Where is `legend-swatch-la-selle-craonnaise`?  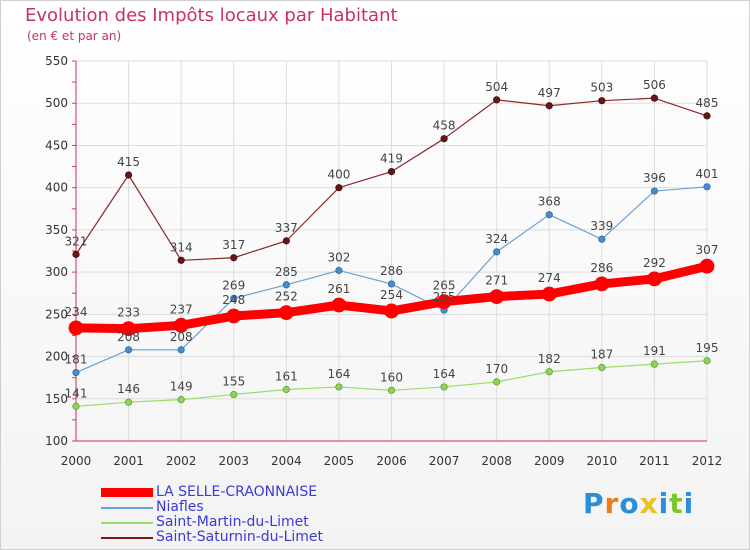 legend-swatch-la-selle-craonnaise is located at coordinates (127, 492).